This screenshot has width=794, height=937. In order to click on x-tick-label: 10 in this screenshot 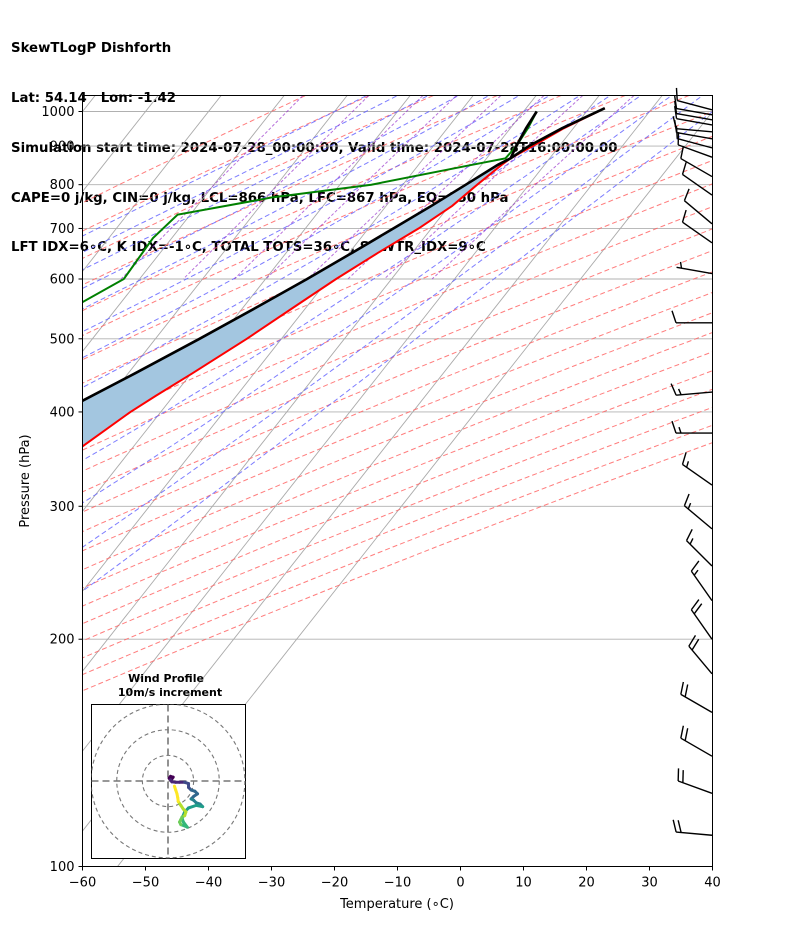, I will do `click(523, 883)`.